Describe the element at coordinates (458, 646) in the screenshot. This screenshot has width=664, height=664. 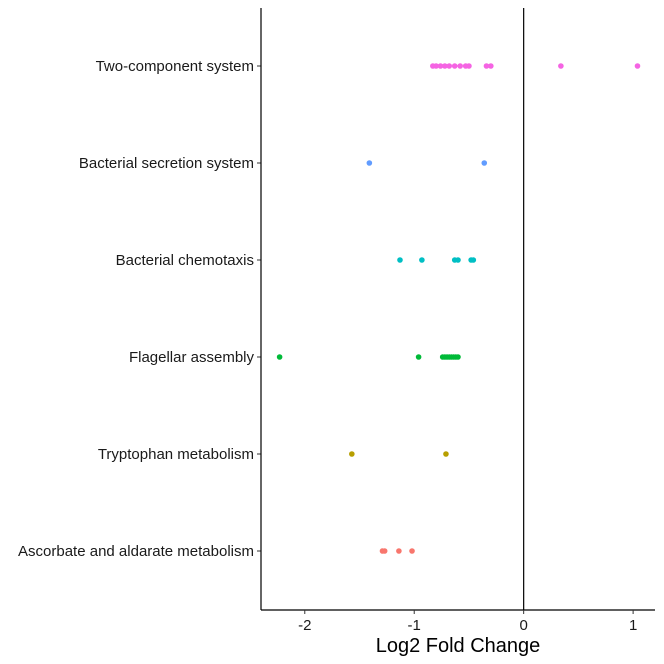
I see `x-axis-title: Log2 Fold Change` at that location.